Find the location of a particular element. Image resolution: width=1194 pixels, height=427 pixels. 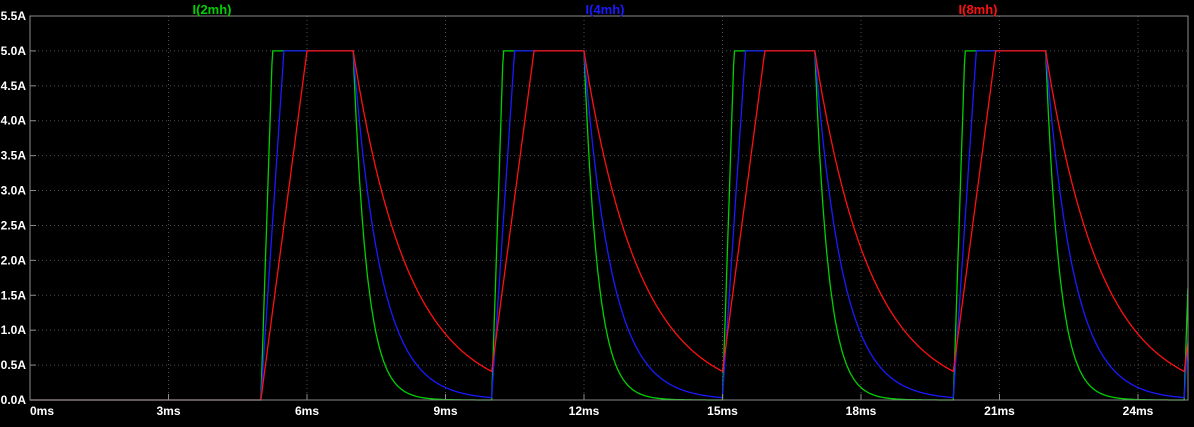

y-axis-tick-label: 2.5A is located at coordinates (14, 225).